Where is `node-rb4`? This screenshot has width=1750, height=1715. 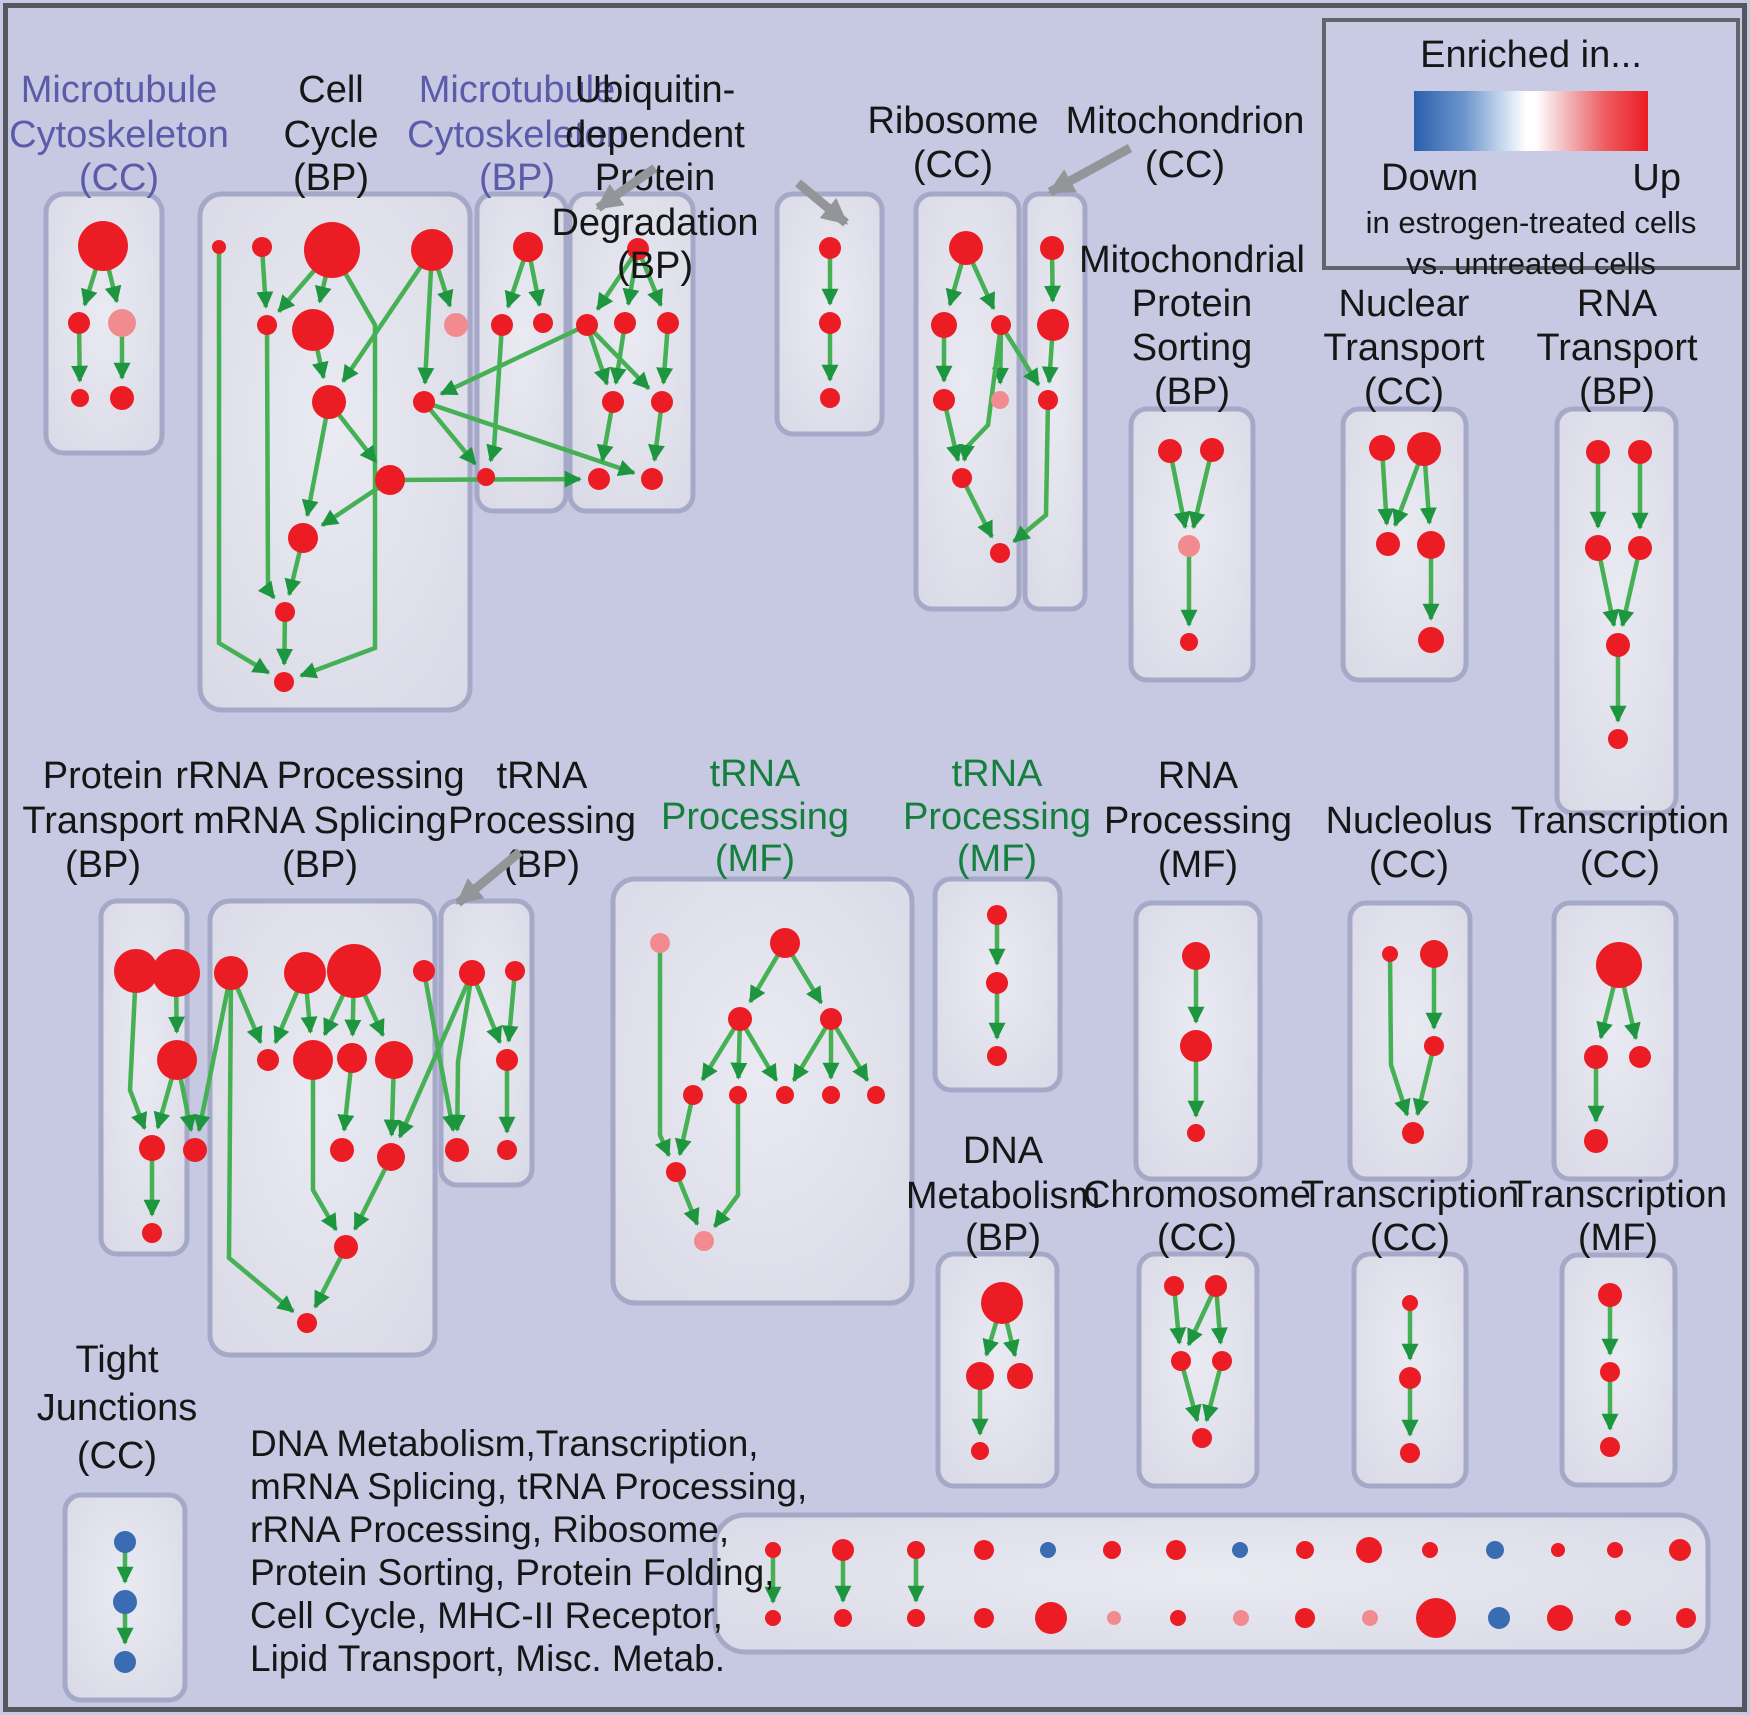
node-rb4 is located at coordinates (944, 400).